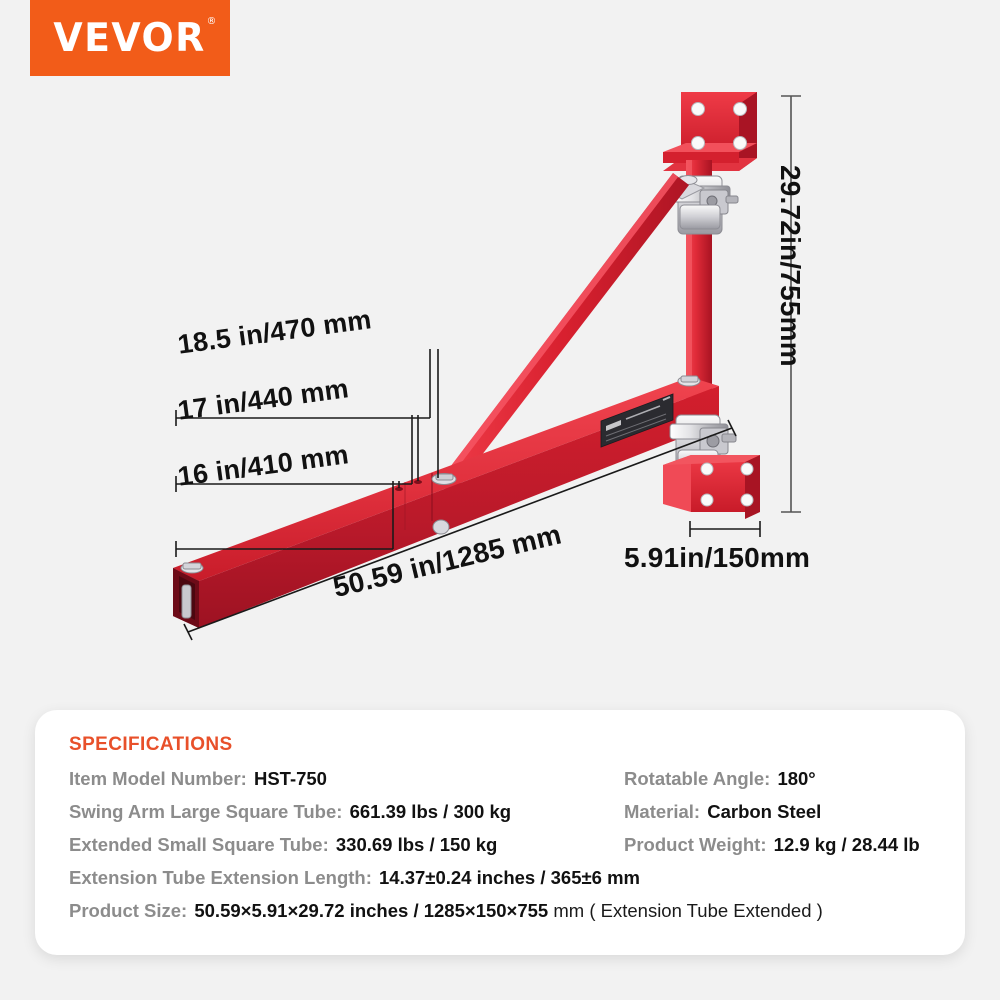 The width and height of the screenshot is (1000, 1000). I want to click on spec-value-note: mm ( Extension Tube Extended ), so click(688, 910).